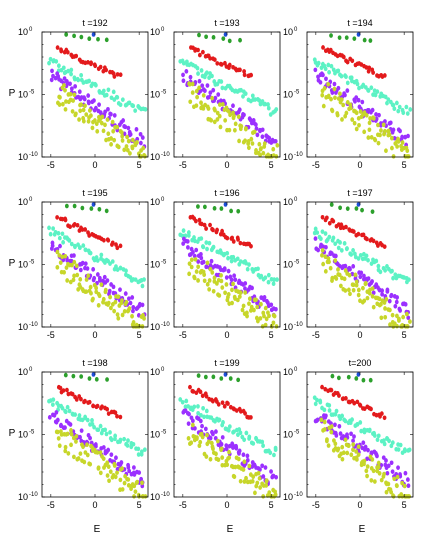  What do you see at coordinates (94, 165) in the screenshot?
I see `x-tick-label: 0` at bounding box center [94, 165].